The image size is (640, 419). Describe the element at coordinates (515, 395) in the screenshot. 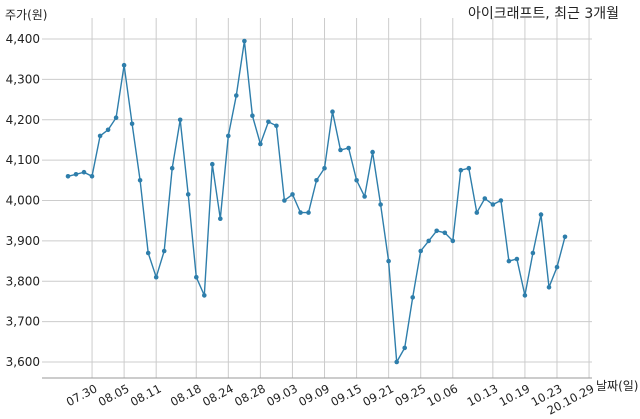

I see `x-tick-label: 10.19` at that location.